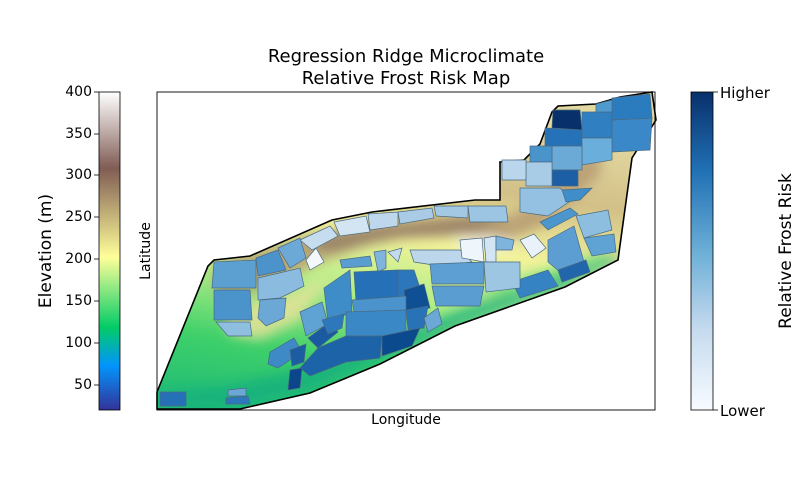  Describe the element at coordinates (406, 56) in the screenshot. I see `map-title-line-1: Regression Ridge Microclimate` at that location.